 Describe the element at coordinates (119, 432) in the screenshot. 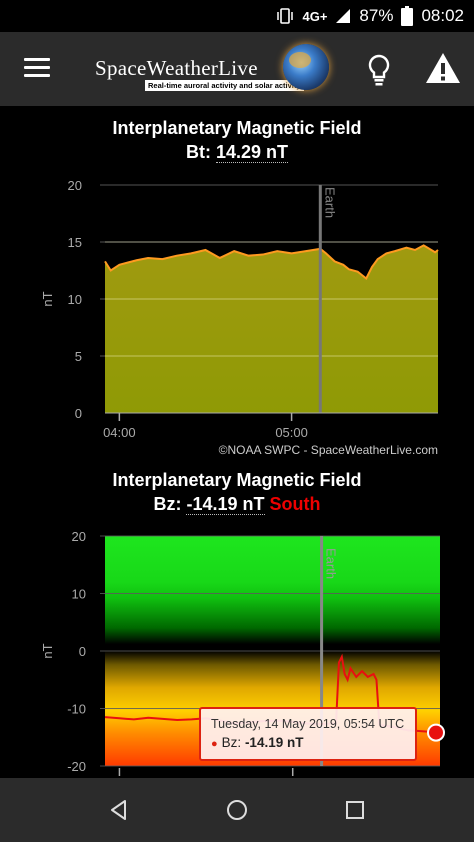

I see `bt-x-tick-label: 04:00` at that location.